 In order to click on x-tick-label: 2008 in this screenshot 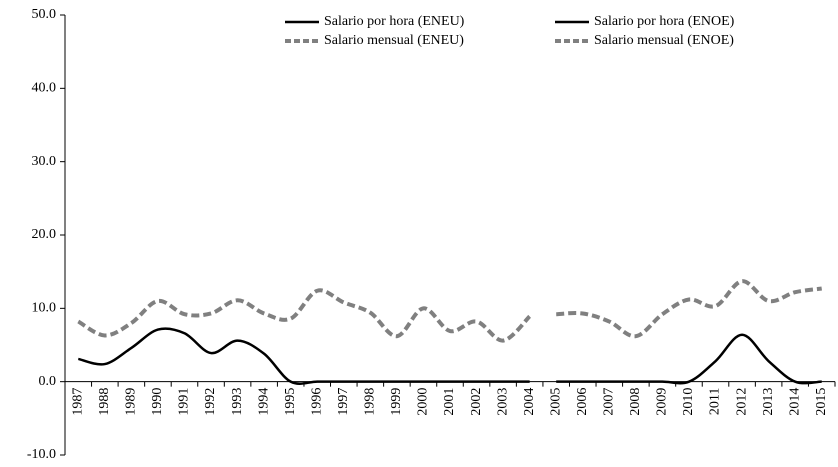, I will do `click(635, 402)`.